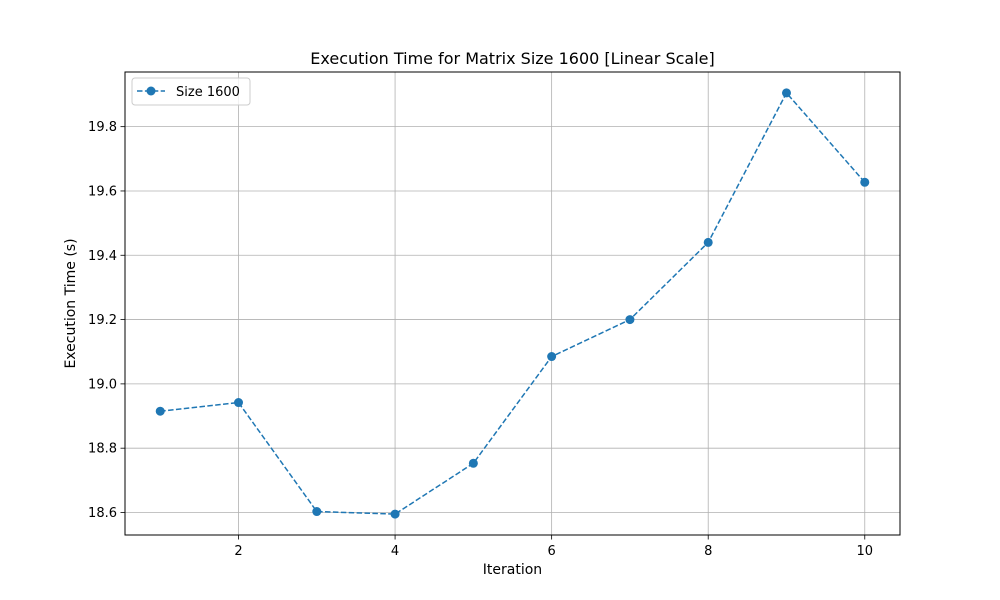 The width and height of the screenshot is (1000, 600). Describe the element at coordinates (395, 551) in the screenshot. I see `x-tick-label: 4` at that location.